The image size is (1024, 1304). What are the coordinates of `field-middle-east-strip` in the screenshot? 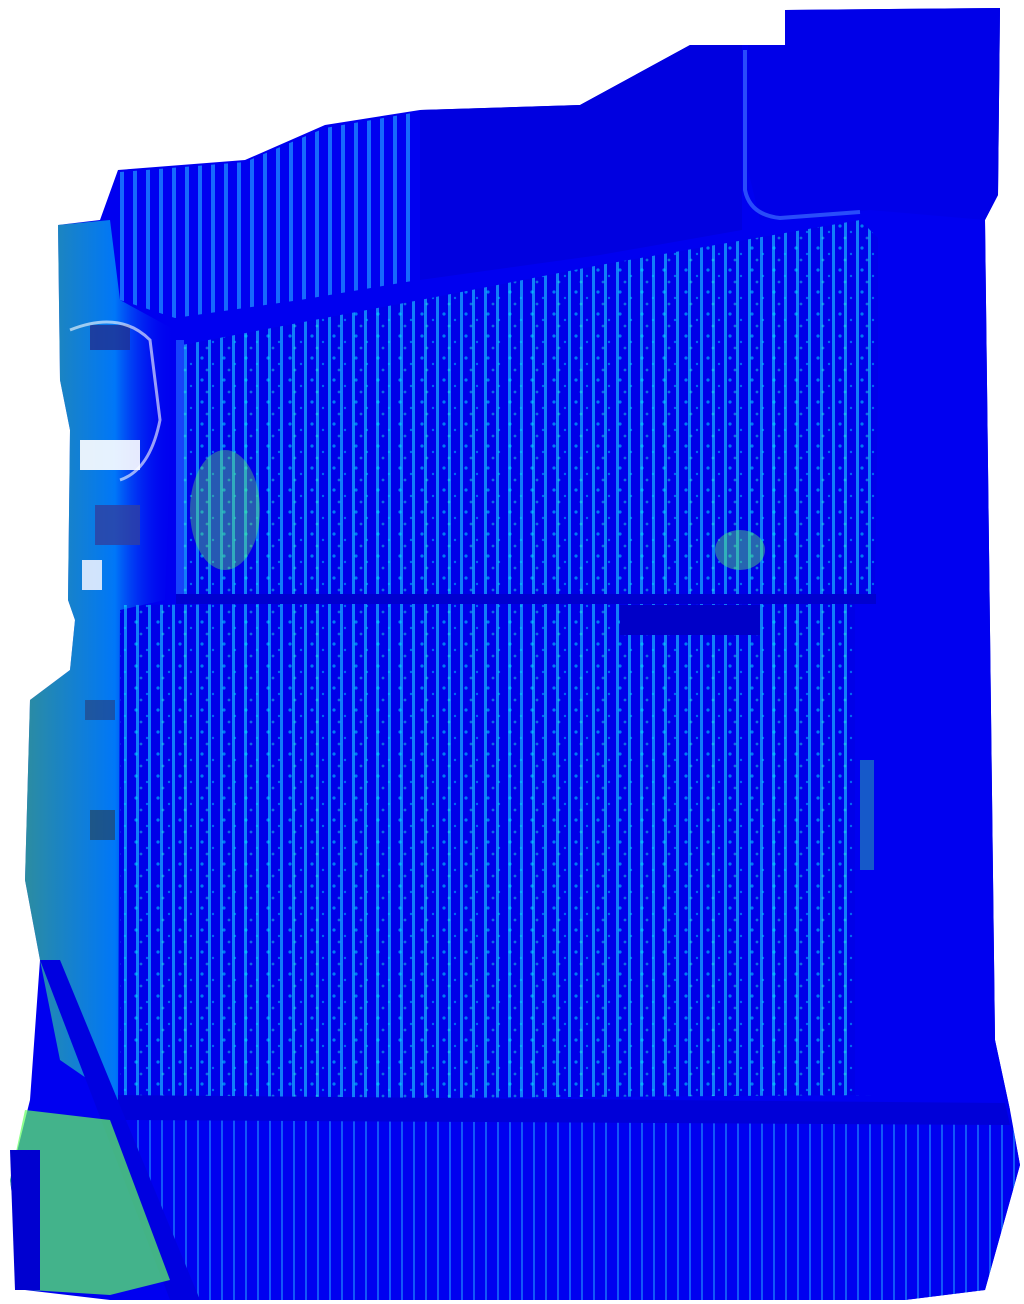 It's located at (866, 847).